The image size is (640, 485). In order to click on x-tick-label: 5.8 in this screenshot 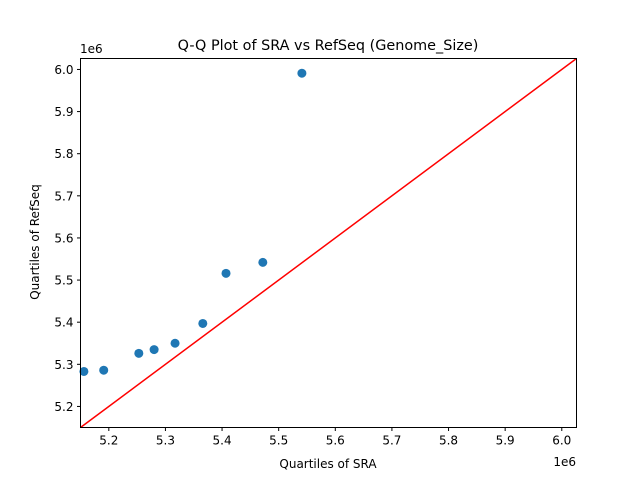, I will do `click(448, 441)`.